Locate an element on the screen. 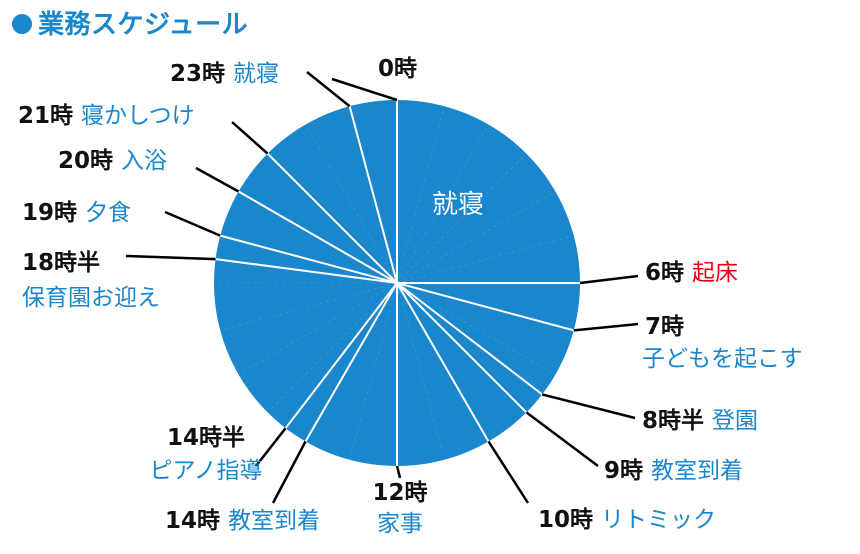  activity-label-7: 子どもを起こす is located at coordinates (722, 359).